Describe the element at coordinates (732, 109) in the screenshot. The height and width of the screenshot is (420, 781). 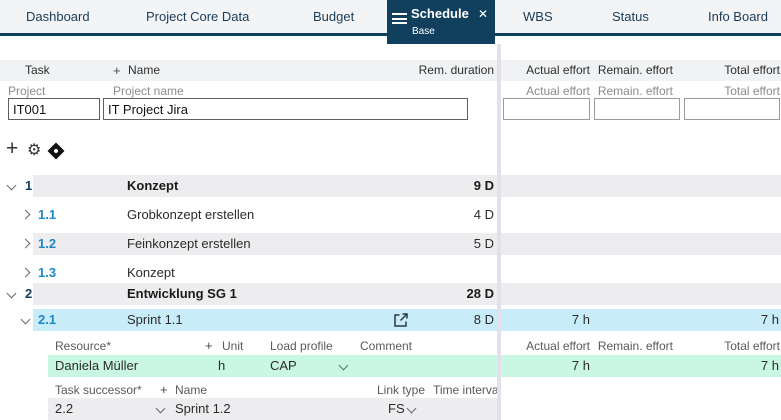
I see `total-effort-input` at that location.